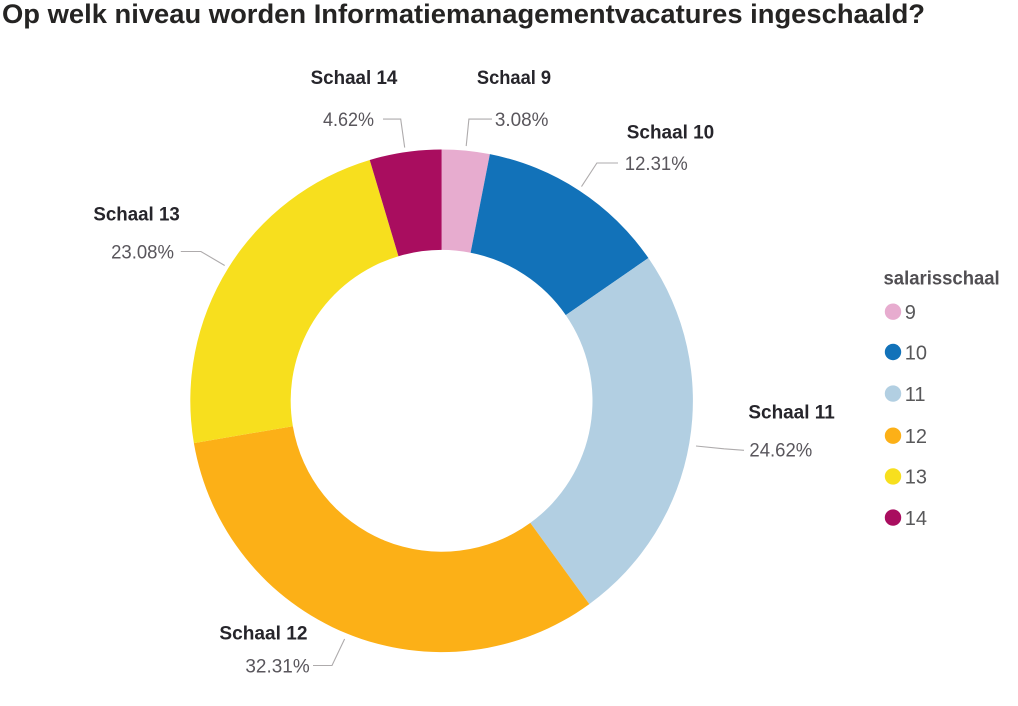  What do you see at coordinates (916, 519) in the screenshot?
I see `svg-text: 14` at bounding box center [916, 519].